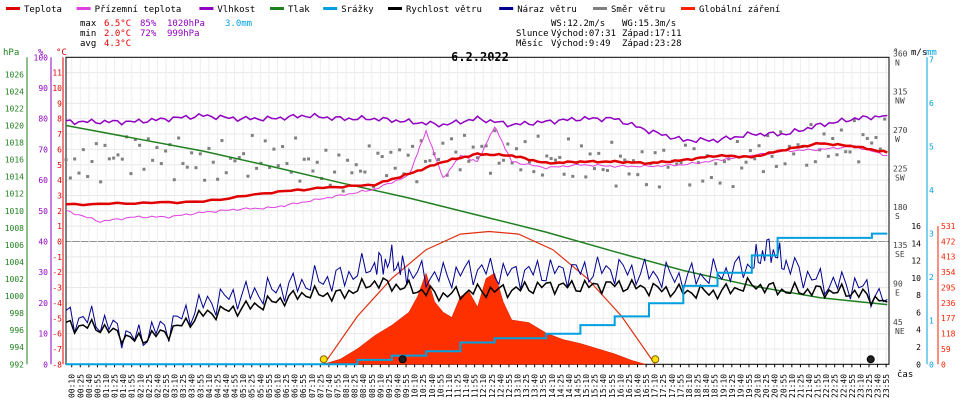  I want to click on direction-tick: 270, so click(900, 130).